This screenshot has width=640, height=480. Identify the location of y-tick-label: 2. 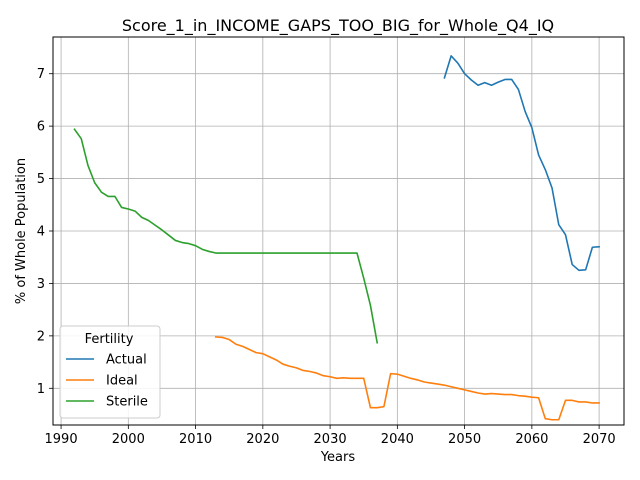
(41, 336).